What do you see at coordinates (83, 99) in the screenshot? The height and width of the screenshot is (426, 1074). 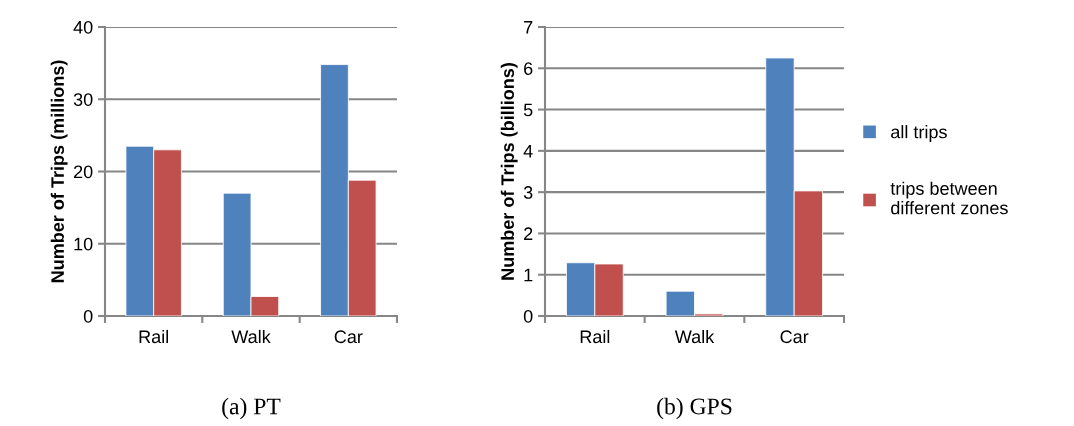 I see `y-tick-label: 30` at bounding box center [83, 99].